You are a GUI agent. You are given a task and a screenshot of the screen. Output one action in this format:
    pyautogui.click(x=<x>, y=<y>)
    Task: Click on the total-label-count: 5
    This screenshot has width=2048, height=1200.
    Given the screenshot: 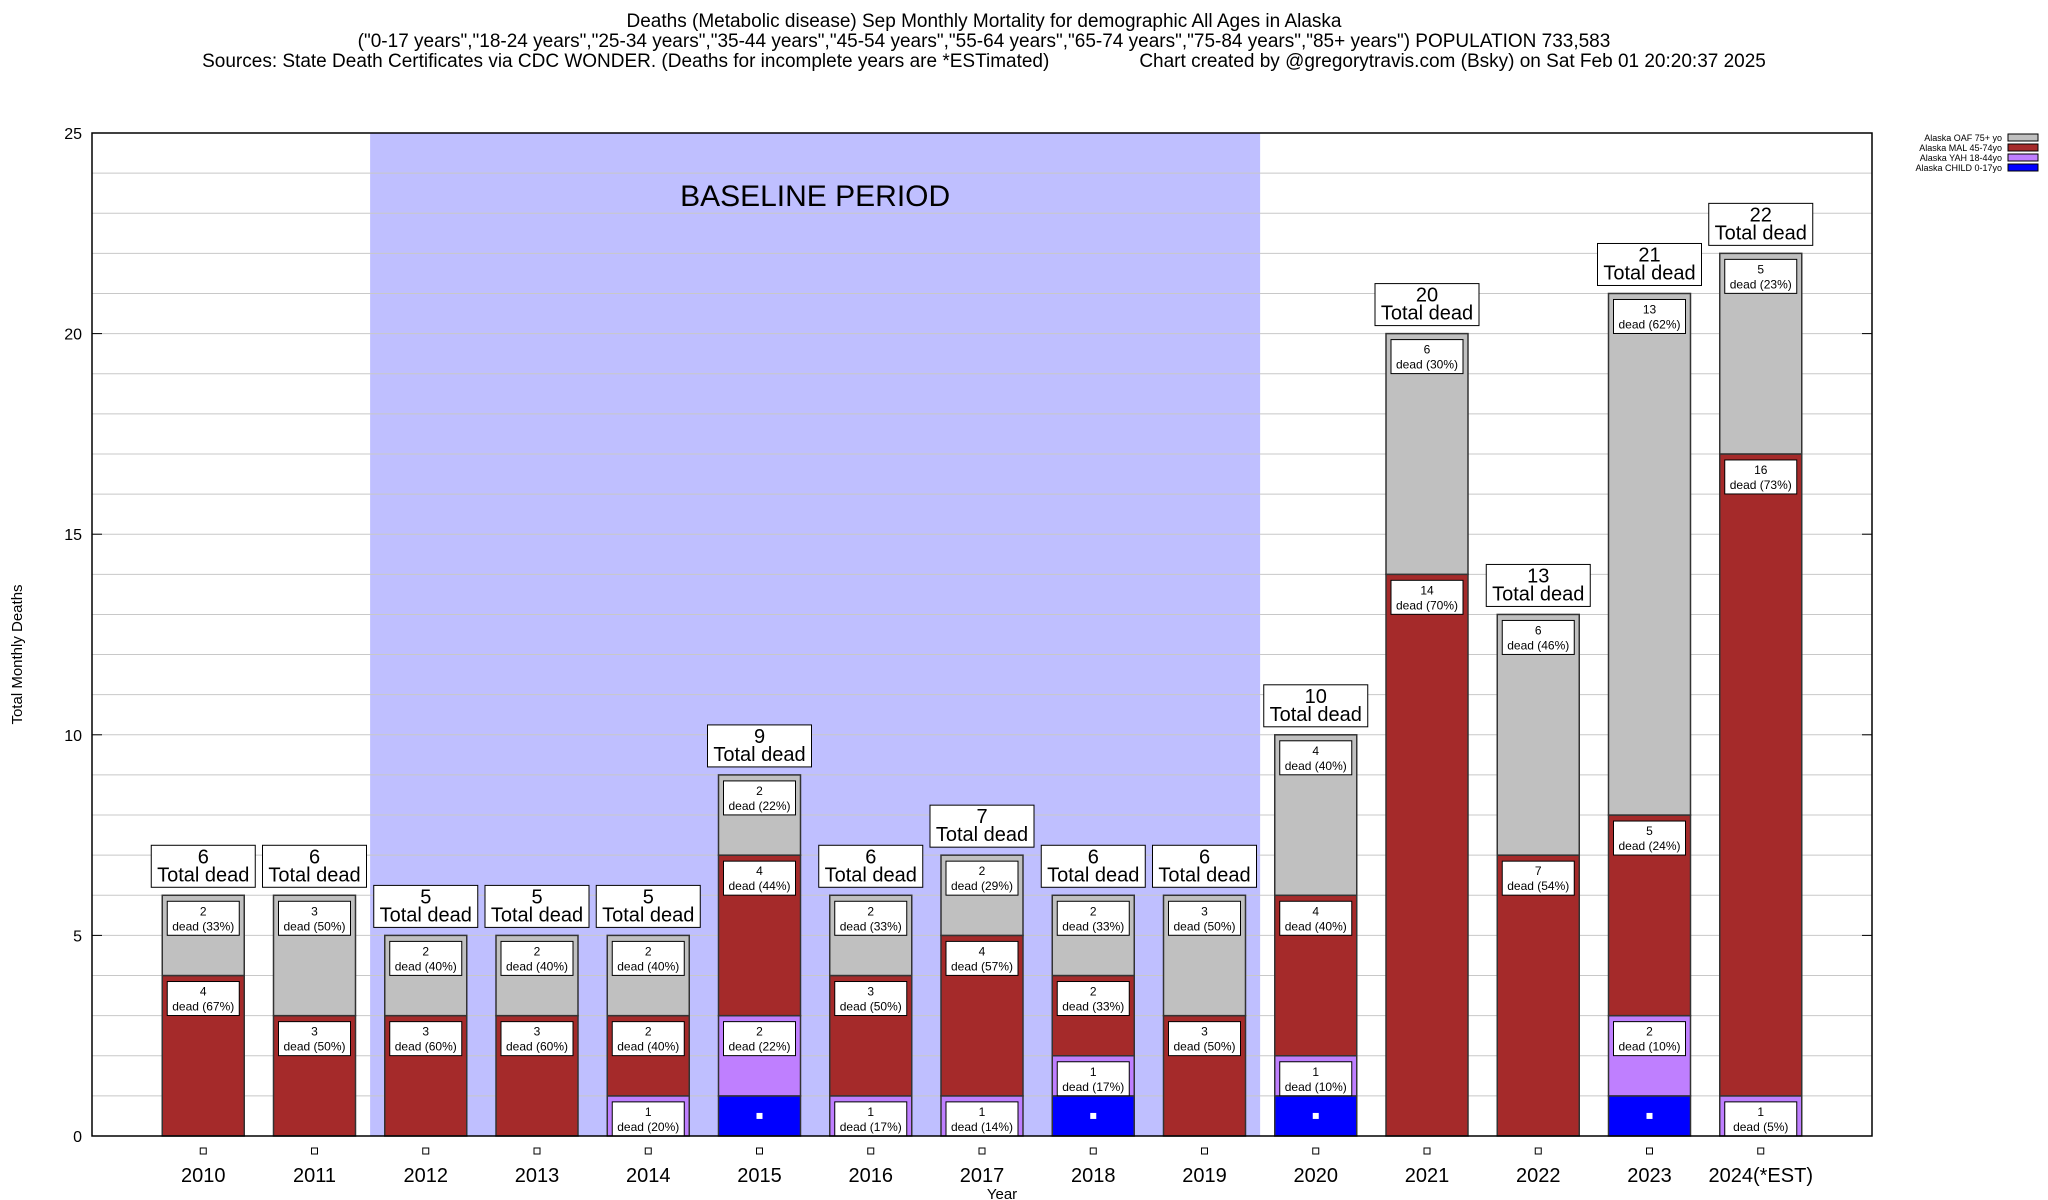 What is the action you would take?
    pyautogui.click(x=536, y=897)
    